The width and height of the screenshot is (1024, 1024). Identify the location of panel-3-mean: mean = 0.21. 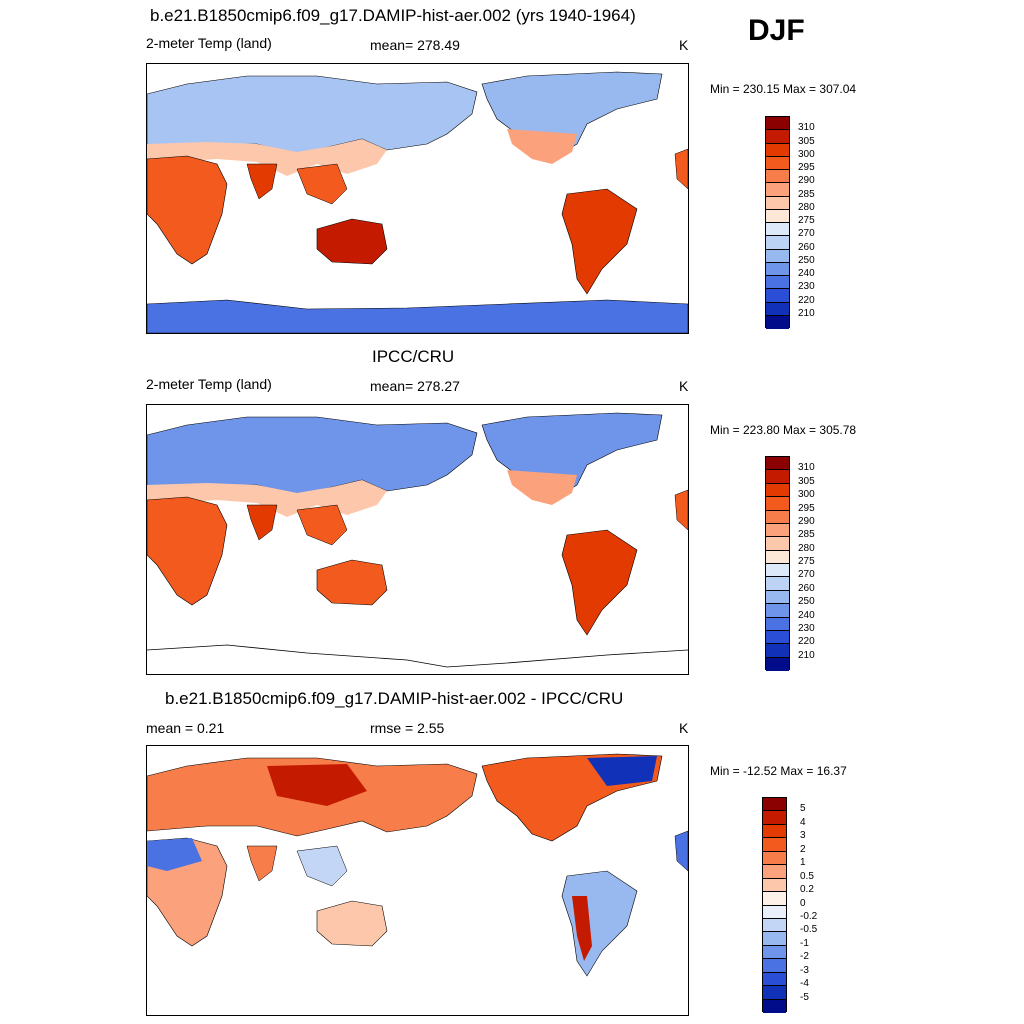
(185, 728).